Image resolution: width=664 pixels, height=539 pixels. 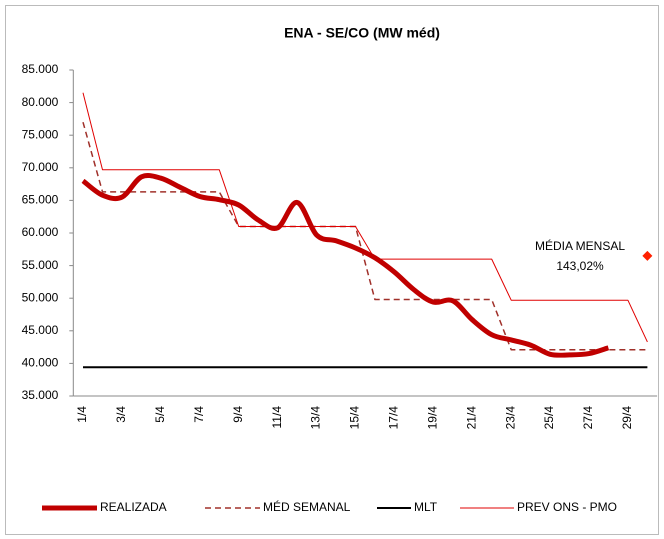 What do you see at coordinates (307, 506) in the screenshot?
I see `legend-label: MÉD SEMANAL` at bounding box center [307, 506].